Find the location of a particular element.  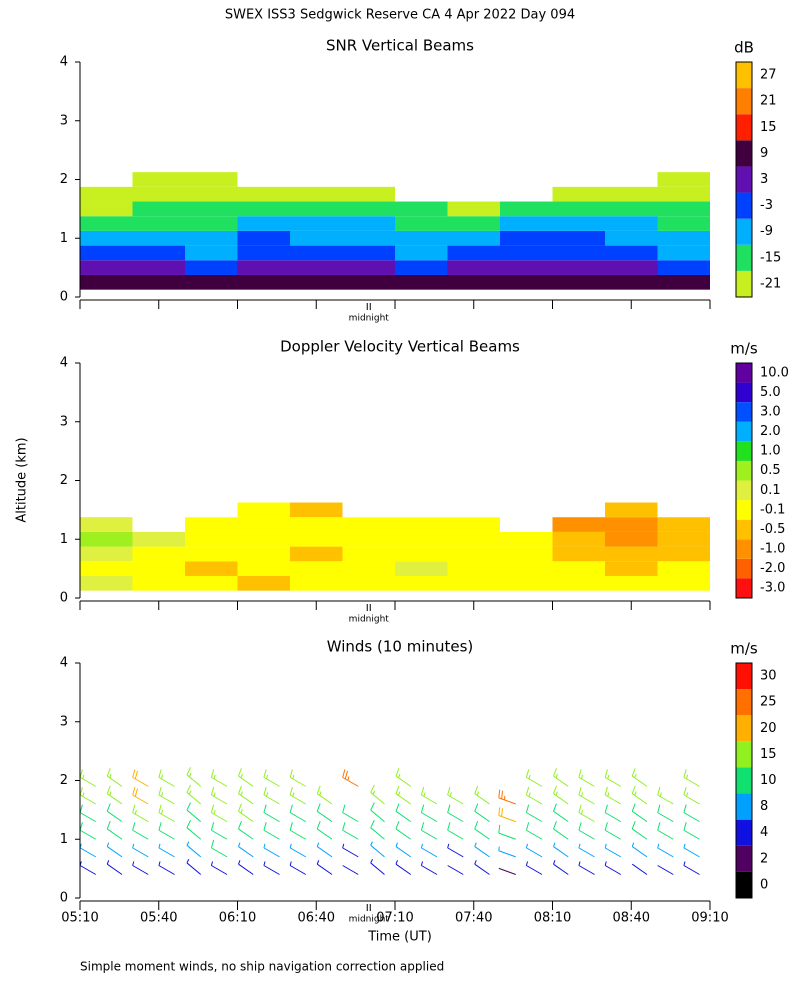

colorbar-label: -2.0 is located at coordinates (772, 568).